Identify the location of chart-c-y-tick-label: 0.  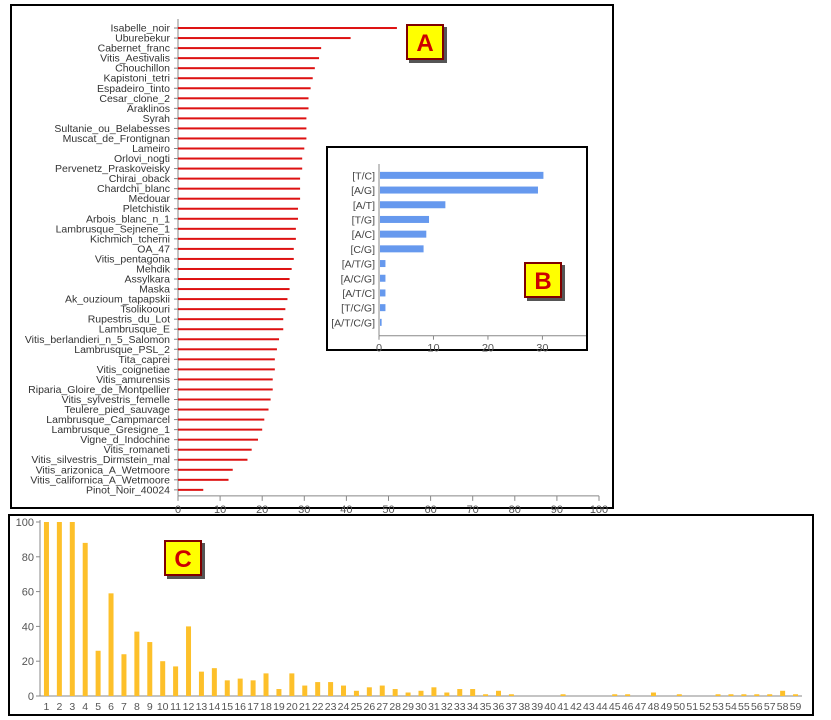
(31, 697).